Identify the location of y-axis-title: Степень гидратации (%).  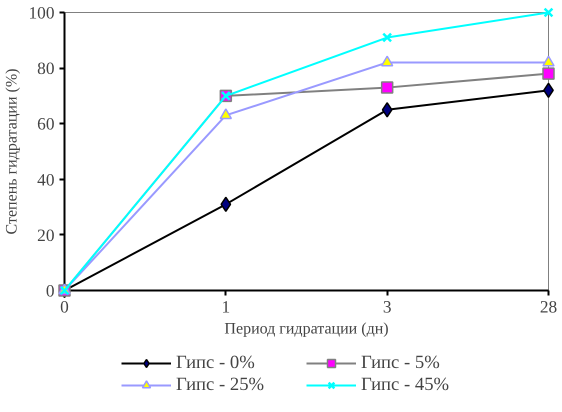
(12, 151).